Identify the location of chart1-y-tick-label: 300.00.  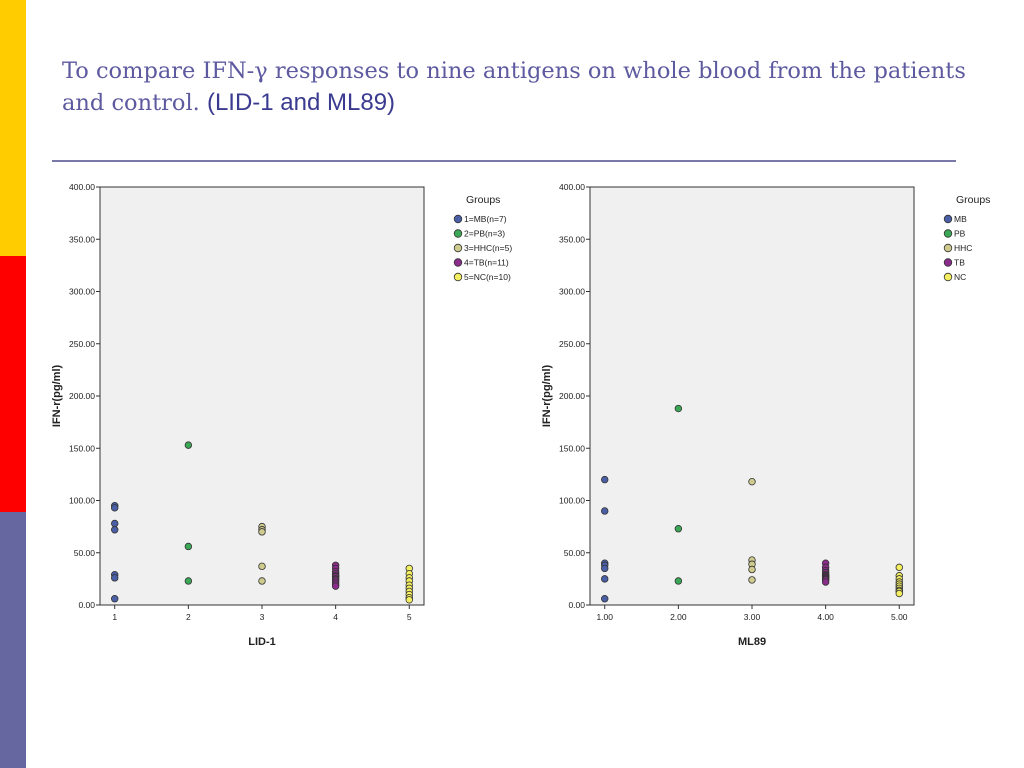
(82, 292).